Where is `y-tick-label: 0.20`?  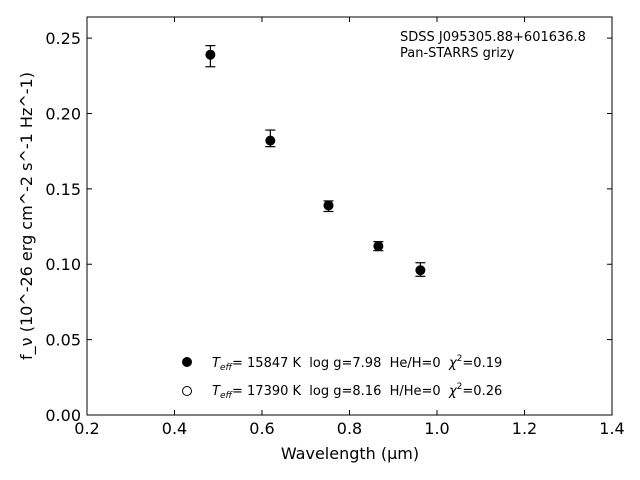 y-tick-label: 0.20 is located at coordinates (63, 113).